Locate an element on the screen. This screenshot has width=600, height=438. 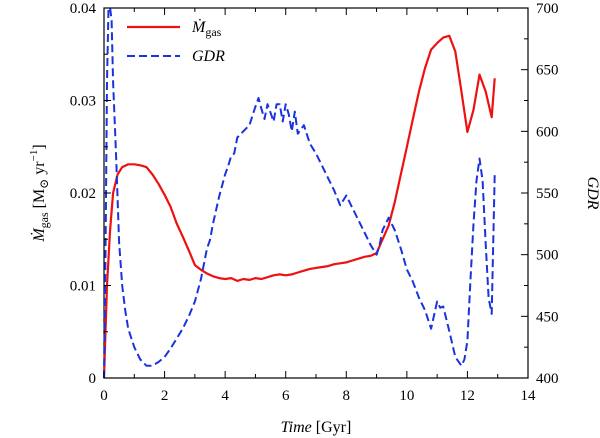
left-y-title-sub: gas is located at coordinates (44, 220).